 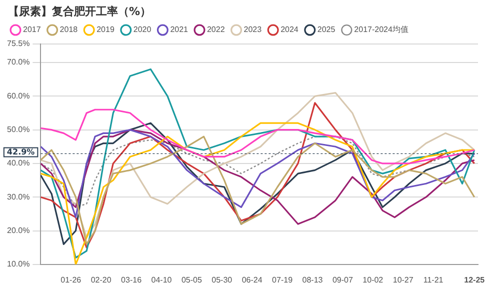 What do you see at coordinates (191, 279) in the screenshot?
I see `x-tick-label: 05-05` at bounding box center [191, 279].